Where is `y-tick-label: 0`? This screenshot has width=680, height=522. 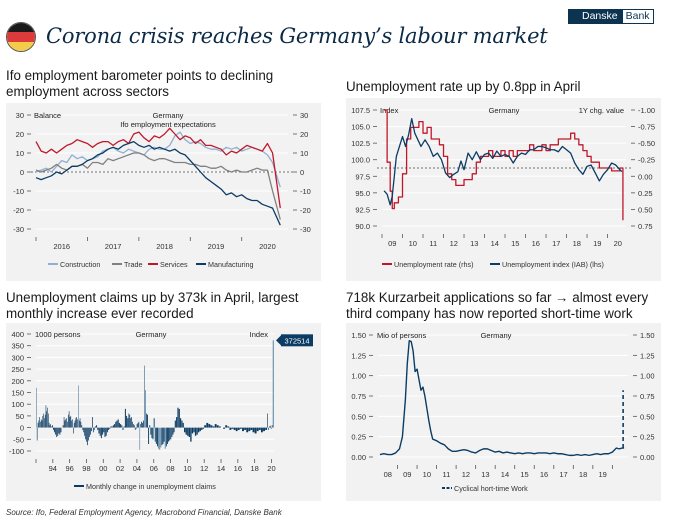 y-tick-label: 0 is located at coordinates (22, 172).